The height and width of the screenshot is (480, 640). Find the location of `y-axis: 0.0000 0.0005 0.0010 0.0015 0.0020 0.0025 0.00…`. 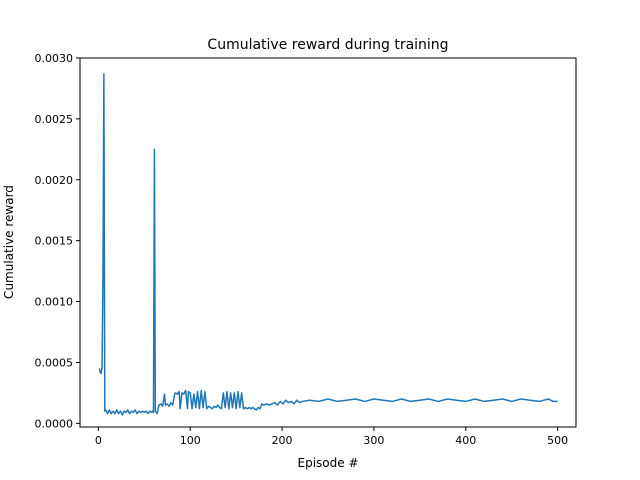

y-axis: 0.0000 0.0005 0.0010 0.0015 0.0020 0.0025 0.00… is located at coordinates (57, 241).